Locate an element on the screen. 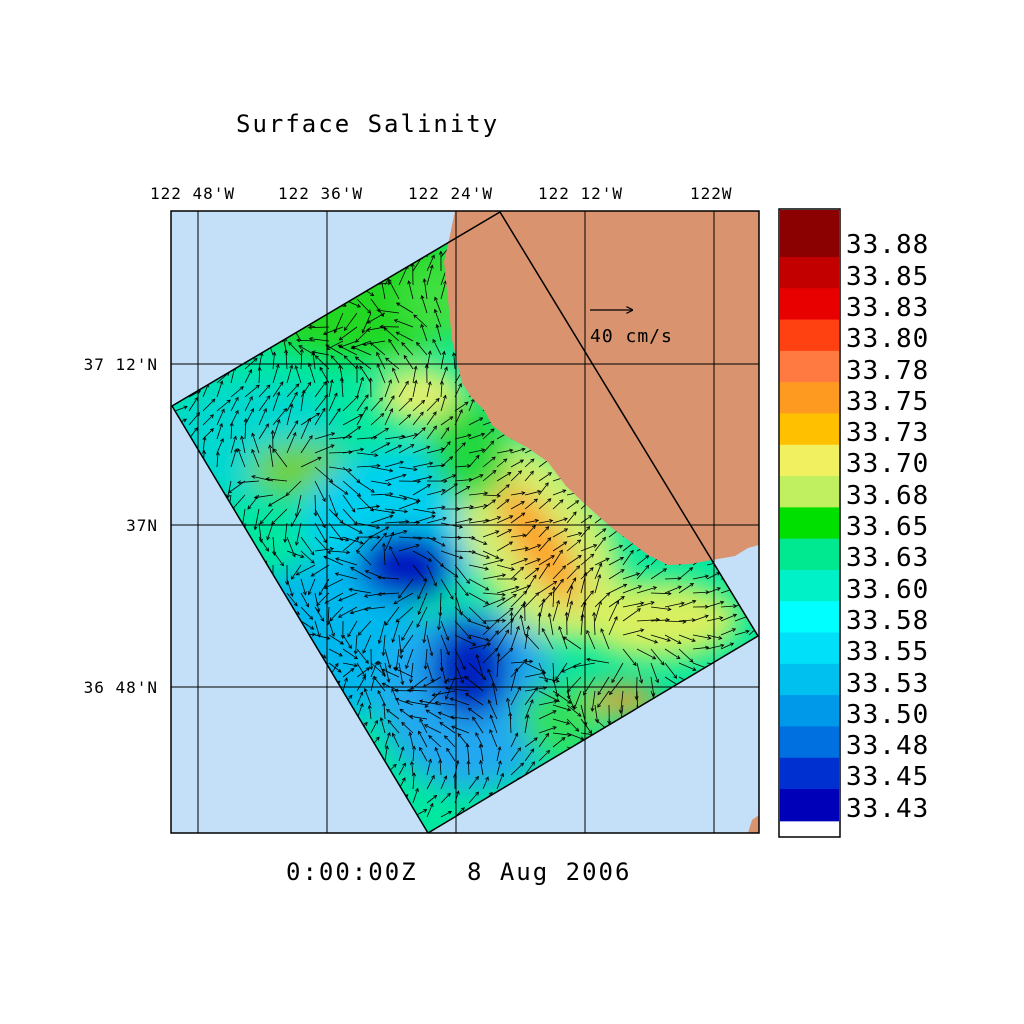 This screenshot has width=1024, height=1024. colorbar-label: 33.88 is located at coordinates (888, 245).